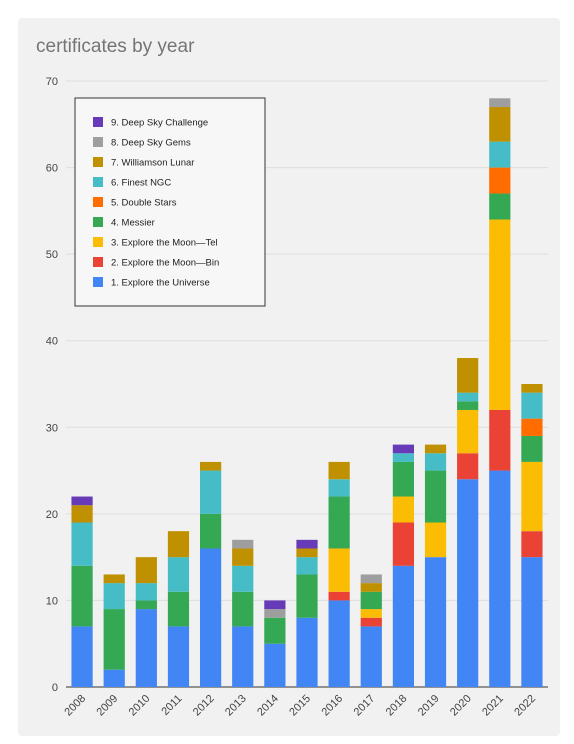 The image size is (574, 744). I want to click on x-tick-label: 2008, so click(75, 706).